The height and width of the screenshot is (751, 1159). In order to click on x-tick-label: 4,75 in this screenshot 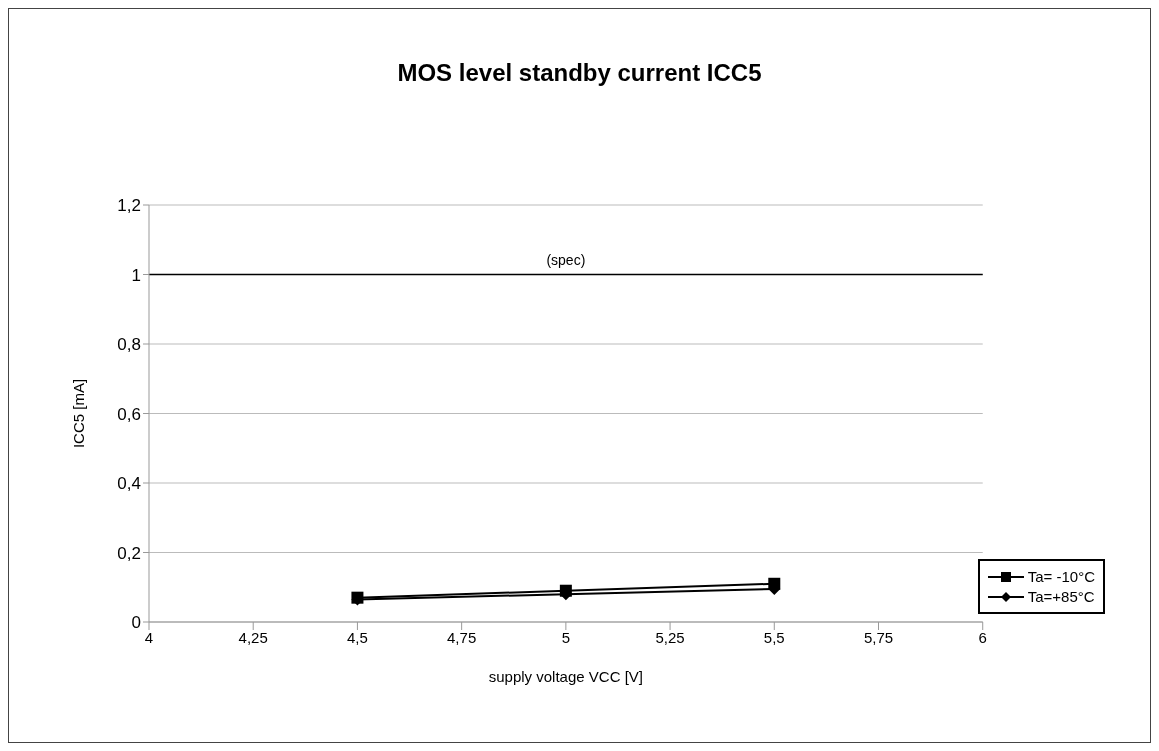, I will do `click(462, 637)`.